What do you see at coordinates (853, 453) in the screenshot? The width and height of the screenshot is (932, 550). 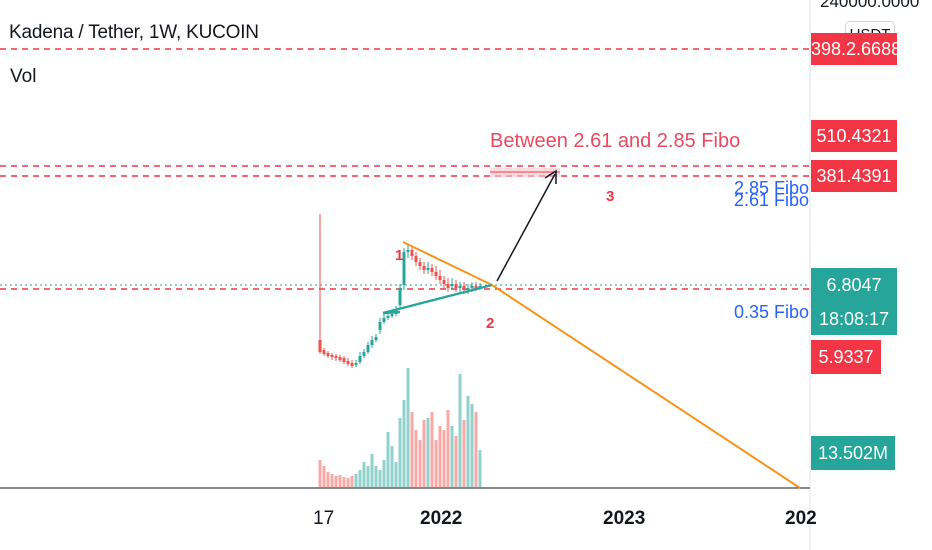 I see `volume-label-last: 13.502M` at bounding box center [853, 453].